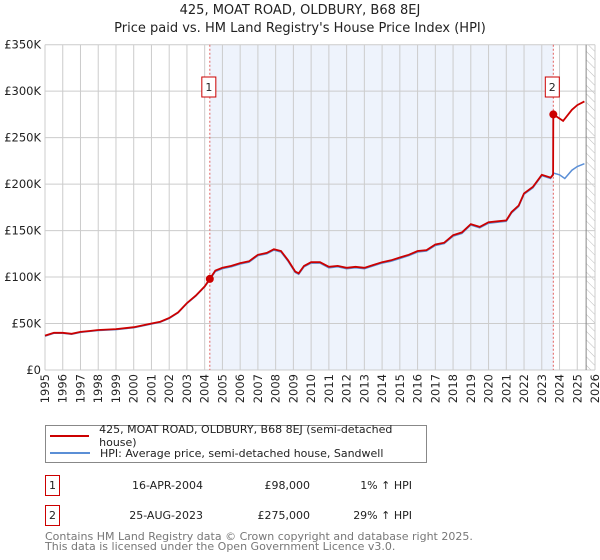  Describe the element at coordinates (22, 231) in the screenshot. I see `y-tick-label: £150K` at that location.